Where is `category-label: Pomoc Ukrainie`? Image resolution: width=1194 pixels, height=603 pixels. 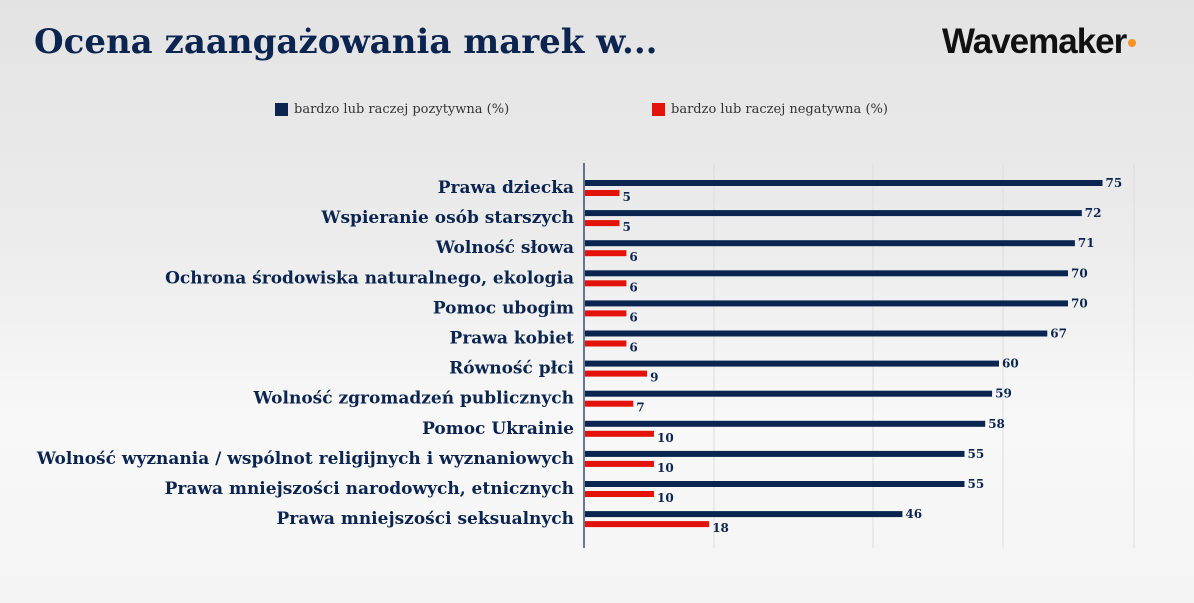 category-label: Pomoc Ukrainie is located at coordinates (498, 429).